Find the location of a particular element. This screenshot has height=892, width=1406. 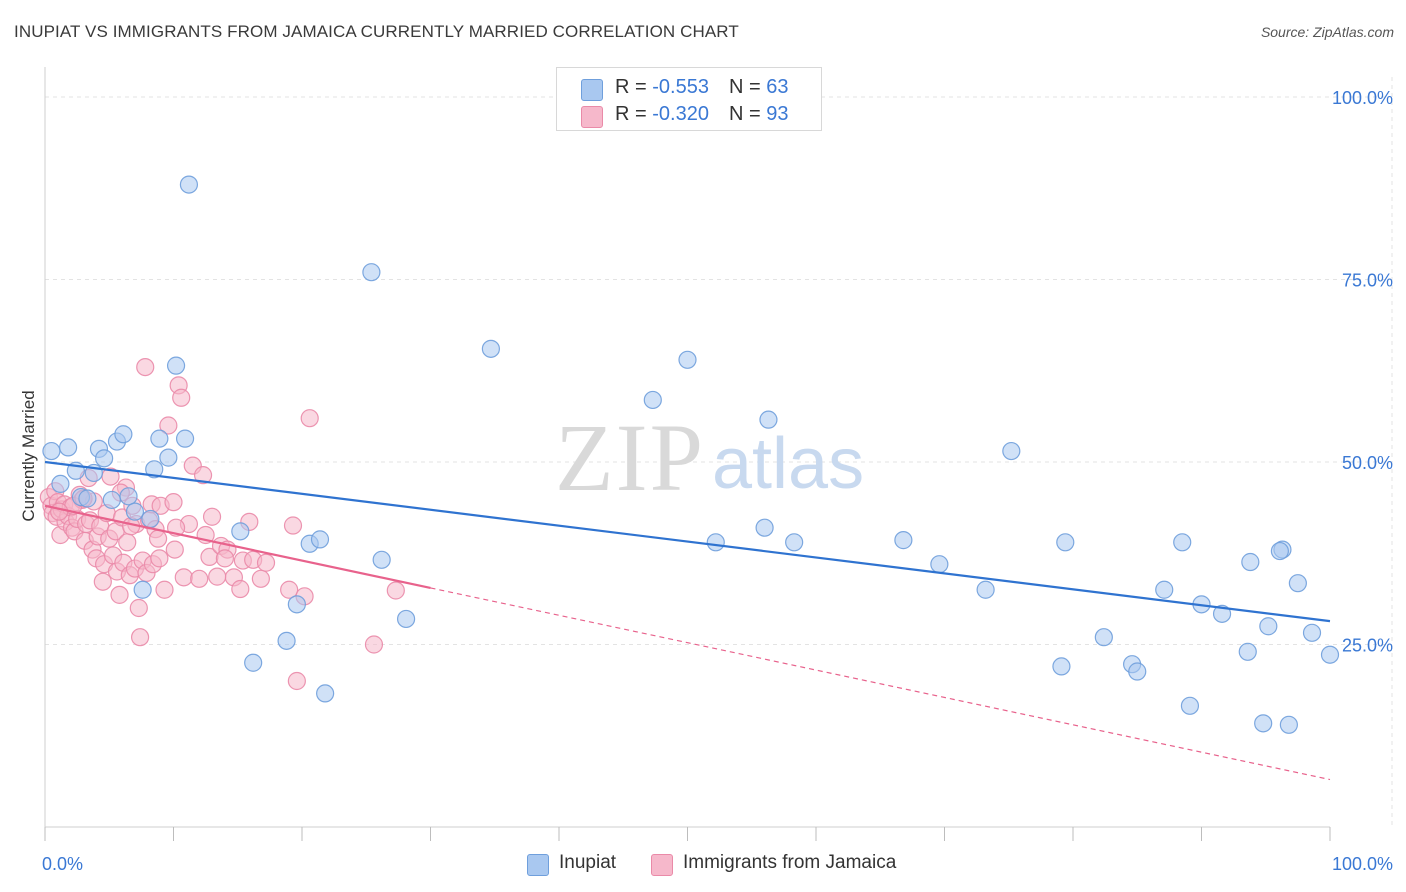

watermark: ZIP atlas is located at coordinates (709, 457).